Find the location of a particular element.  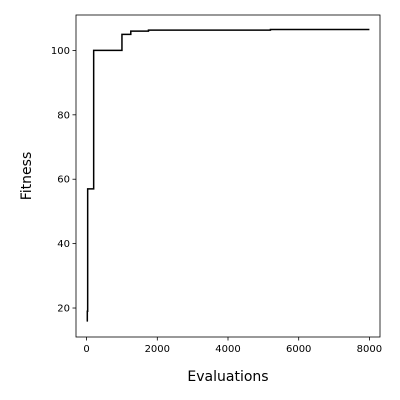

x-tick-label: 2000 is located at coordinates (157, 349).